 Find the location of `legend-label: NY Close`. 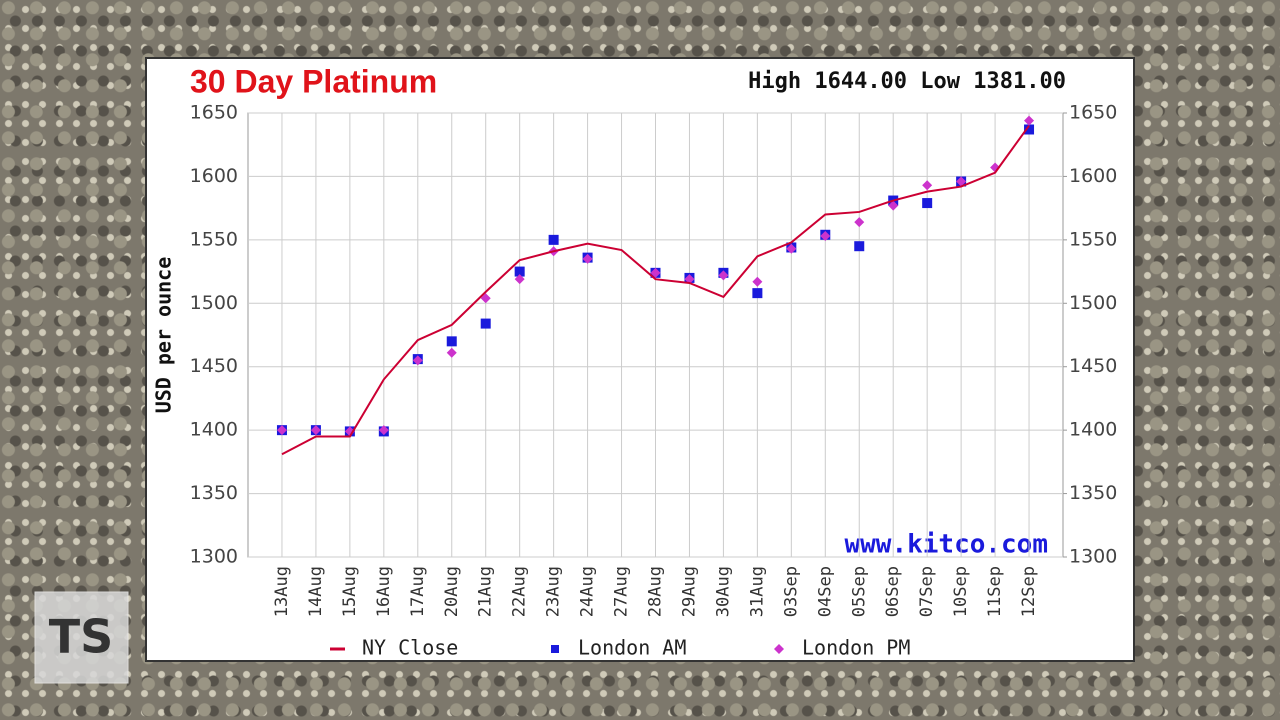

legend-label: NY Close is located at coordinates (410, 648).